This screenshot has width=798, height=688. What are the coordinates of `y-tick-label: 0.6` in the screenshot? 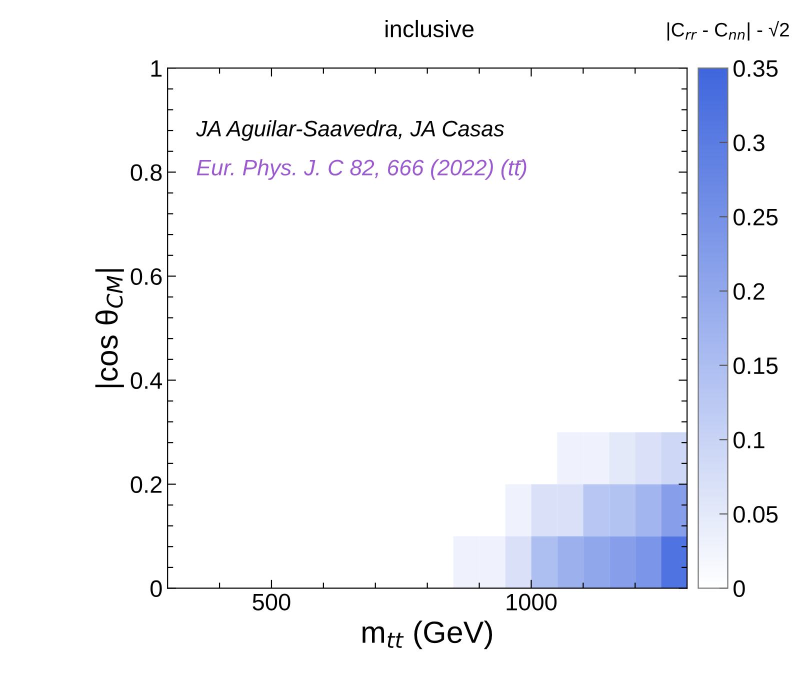 It's located at (146, 276).